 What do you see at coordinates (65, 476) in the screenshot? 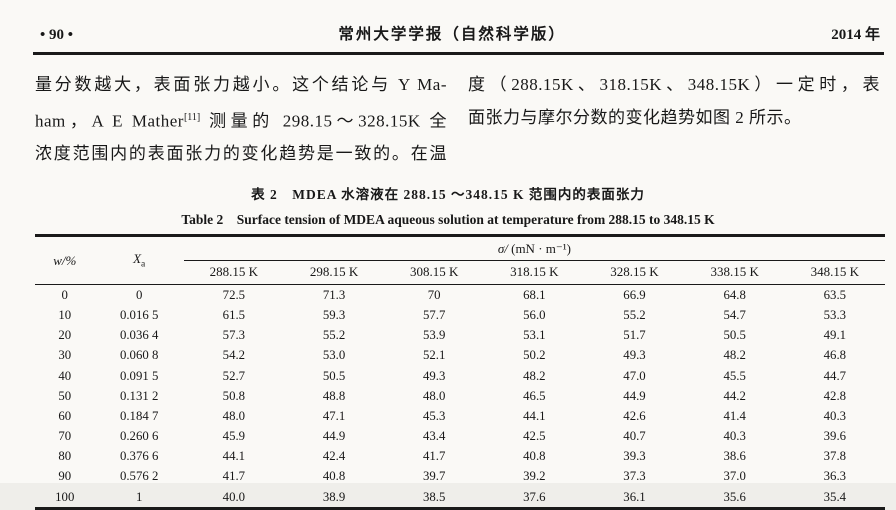
I see `table-cell: 90` at bounding box center [65, 476].